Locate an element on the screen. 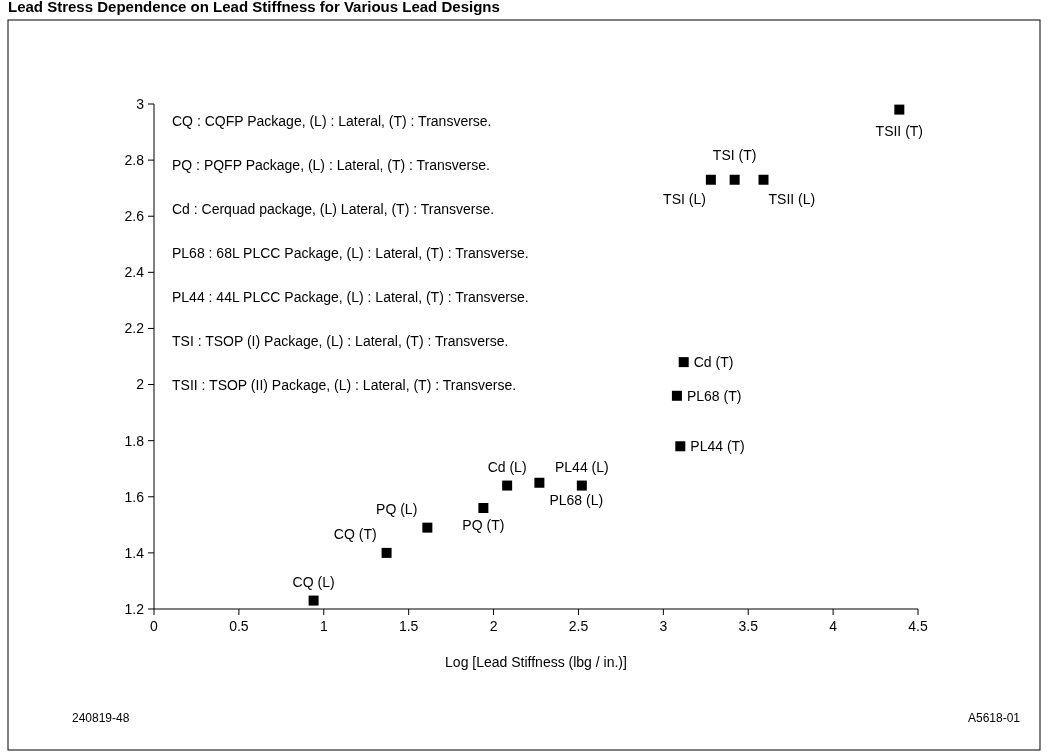 Image resolution: width=1047 pixels, height=756 pixels. y-tick-label: 2.8 is located at coordinates (134, 160).